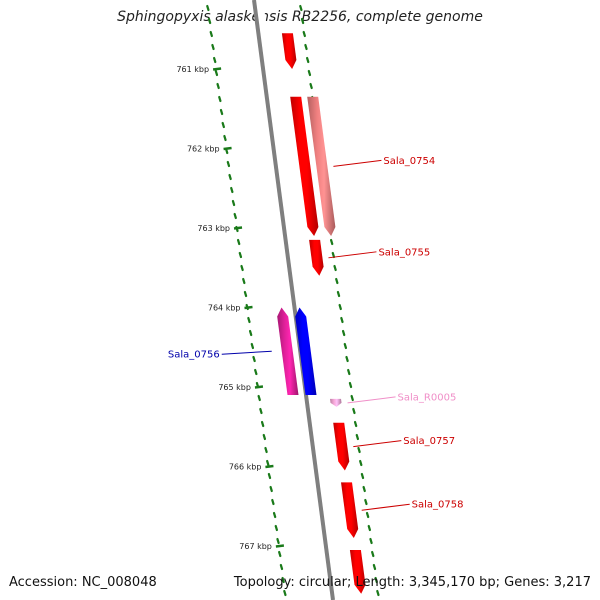 The image size is (600, 600). I want to click on scale-tick-label: 766 kbp, so click(245, 467).